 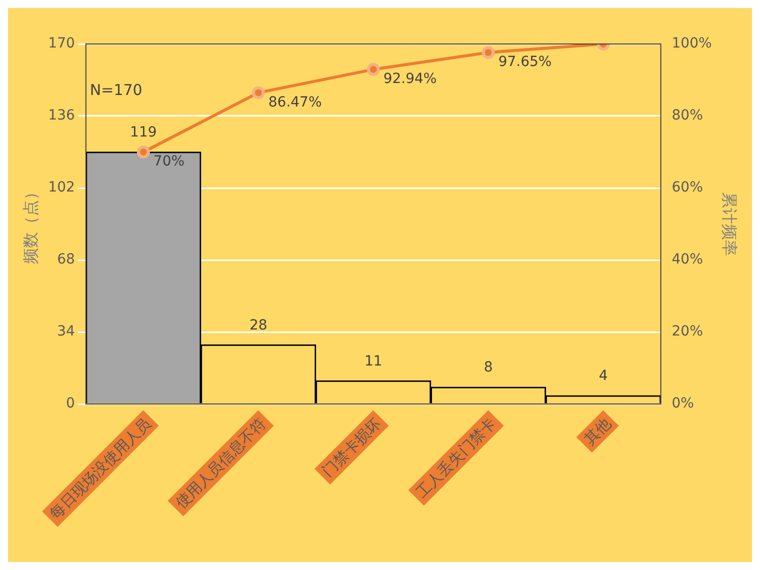 What do you see at coordinates (687, 260) in the screenshot?
I see `y2-tick-label: 40%` at bounding box center [687, 260].